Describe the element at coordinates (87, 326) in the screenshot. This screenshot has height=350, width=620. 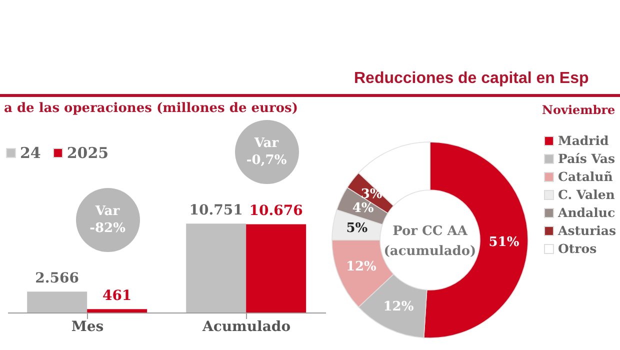
I see `x-tick-label: Mes` at that location.